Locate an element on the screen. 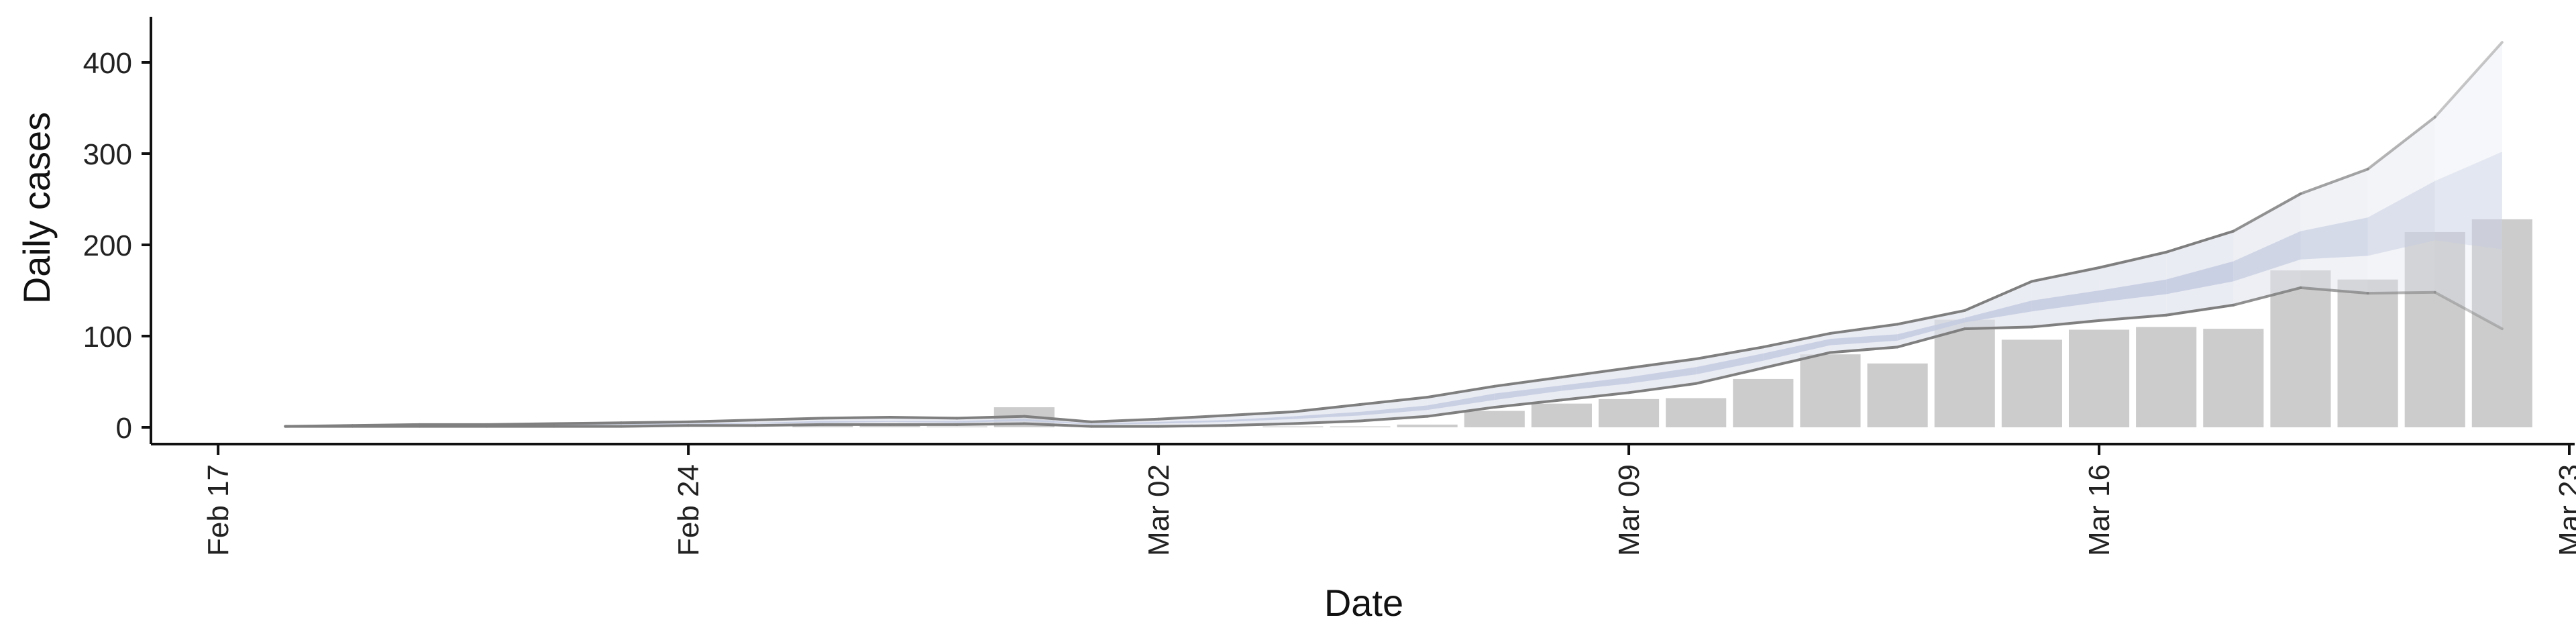 Image resolution: width=2576 pixels, height=644 pixels. y-tick-label: 200 is located at coordinates (107, 245).